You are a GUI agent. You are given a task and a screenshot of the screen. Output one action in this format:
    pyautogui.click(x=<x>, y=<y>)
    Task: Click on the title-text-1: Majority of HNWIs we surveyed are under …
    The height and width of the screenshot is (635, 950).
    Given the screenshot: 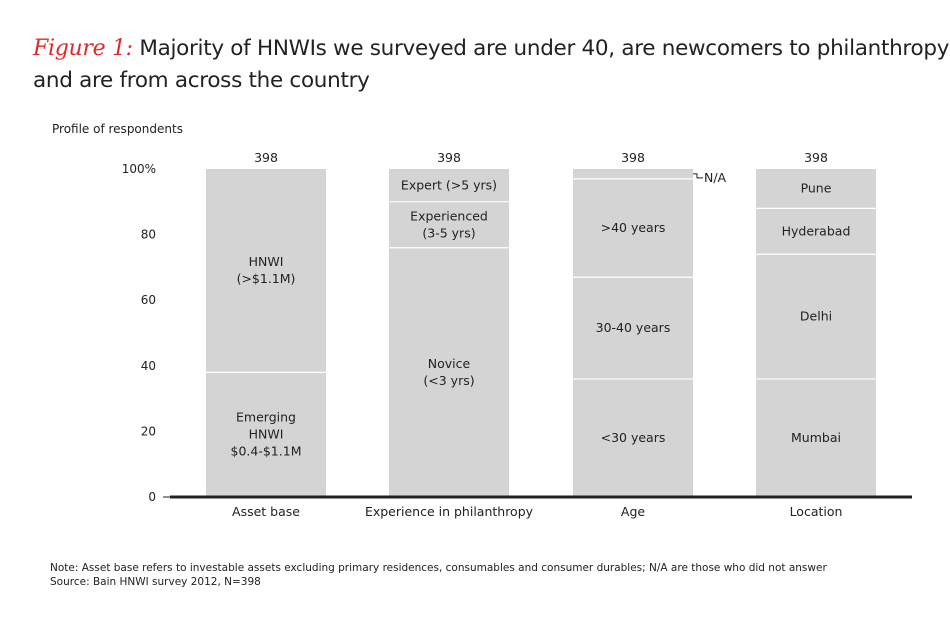 What is the action you would take?
    pyautogui.click(x=544, y=48)
    